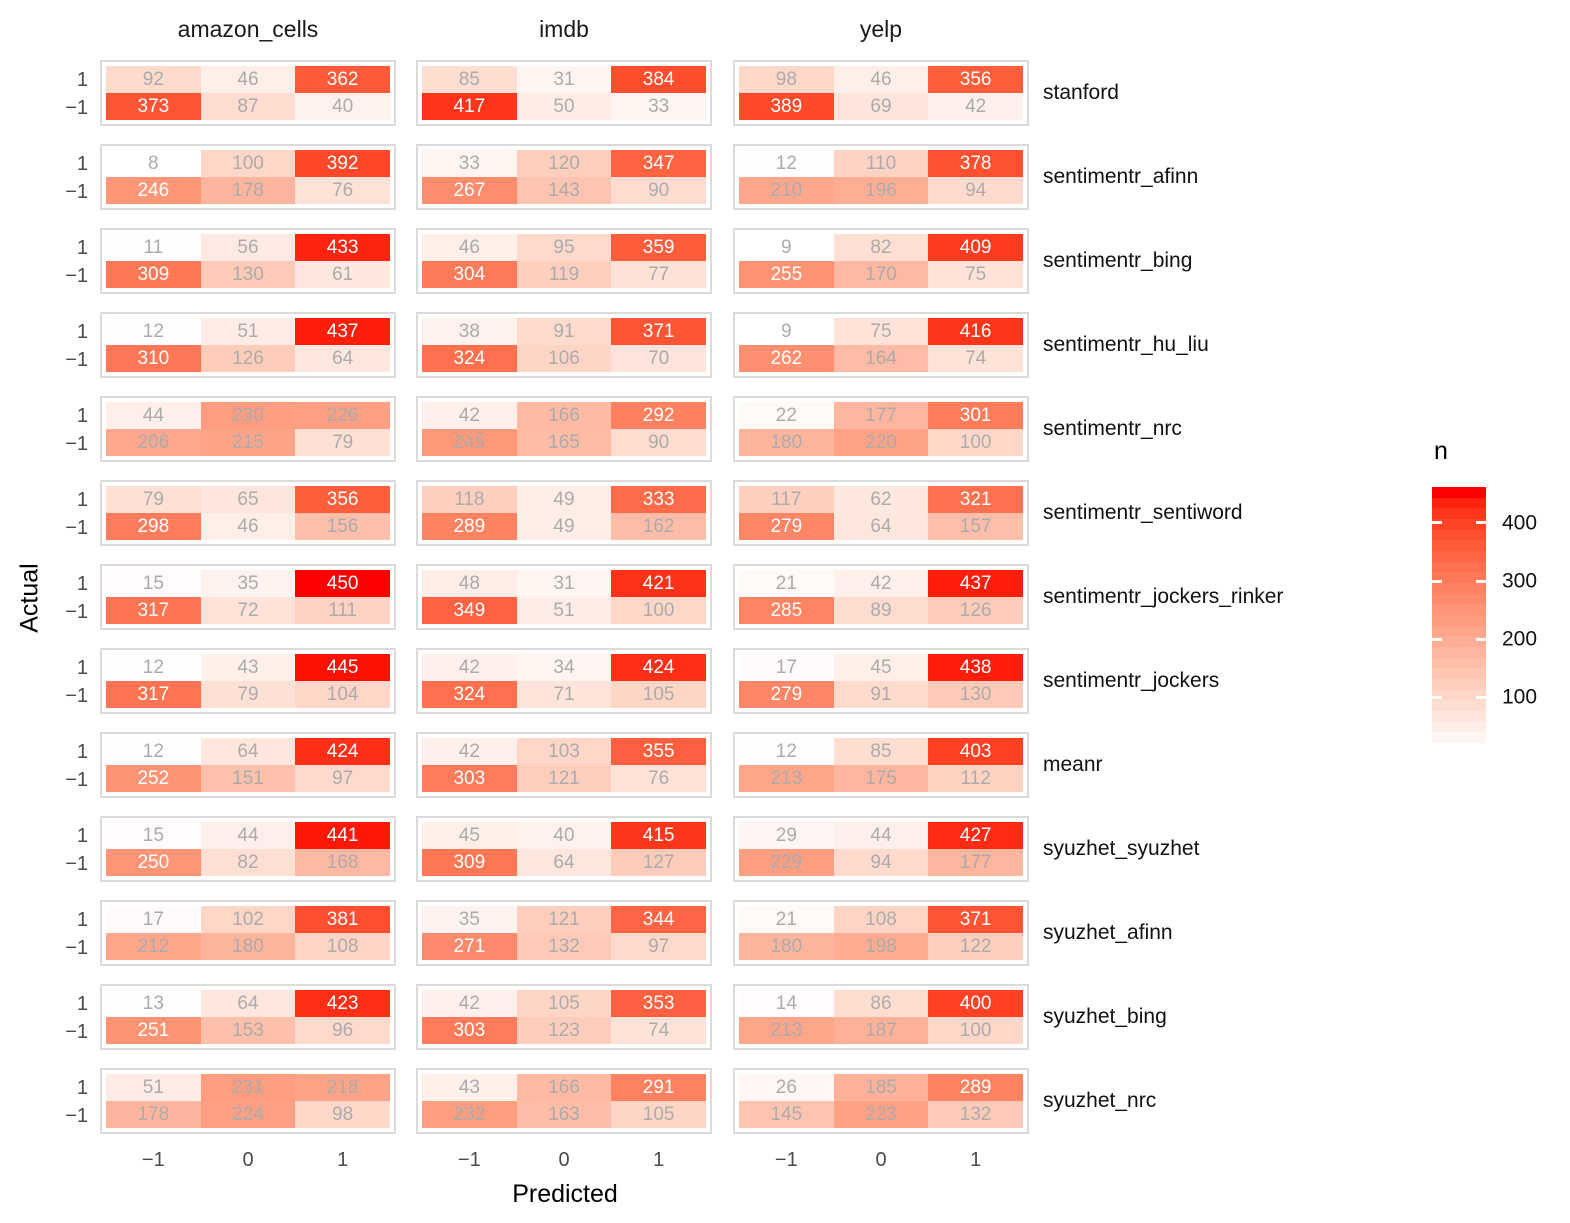  Describe the element at coordinates (786, 751) in the screenshot. I see `heat-cell: 12` at that location.